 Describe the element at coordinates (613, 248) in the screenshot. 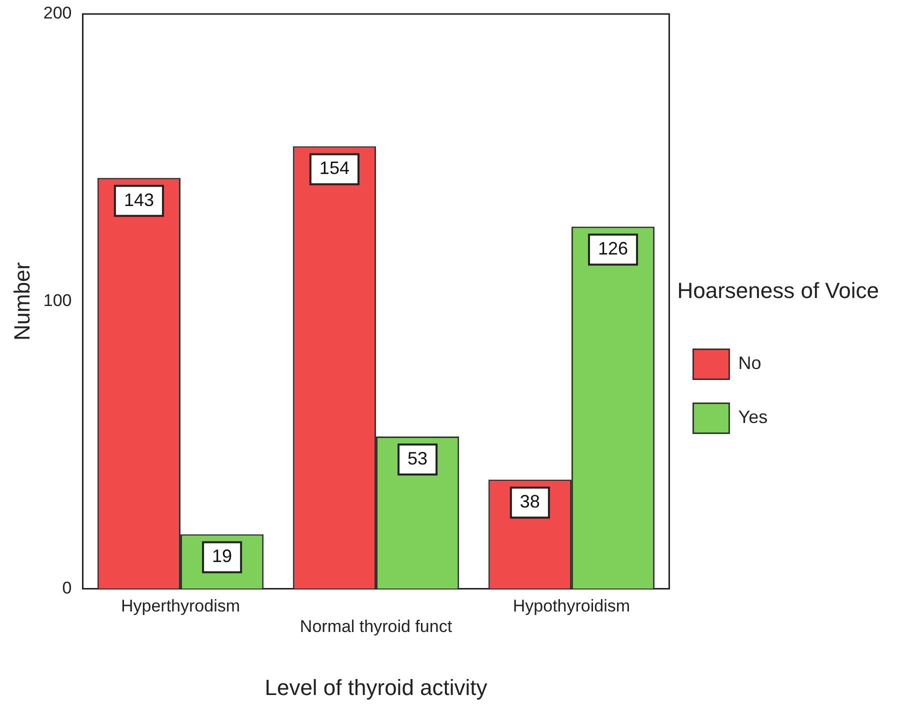

I see `data-label: 126` at that location.